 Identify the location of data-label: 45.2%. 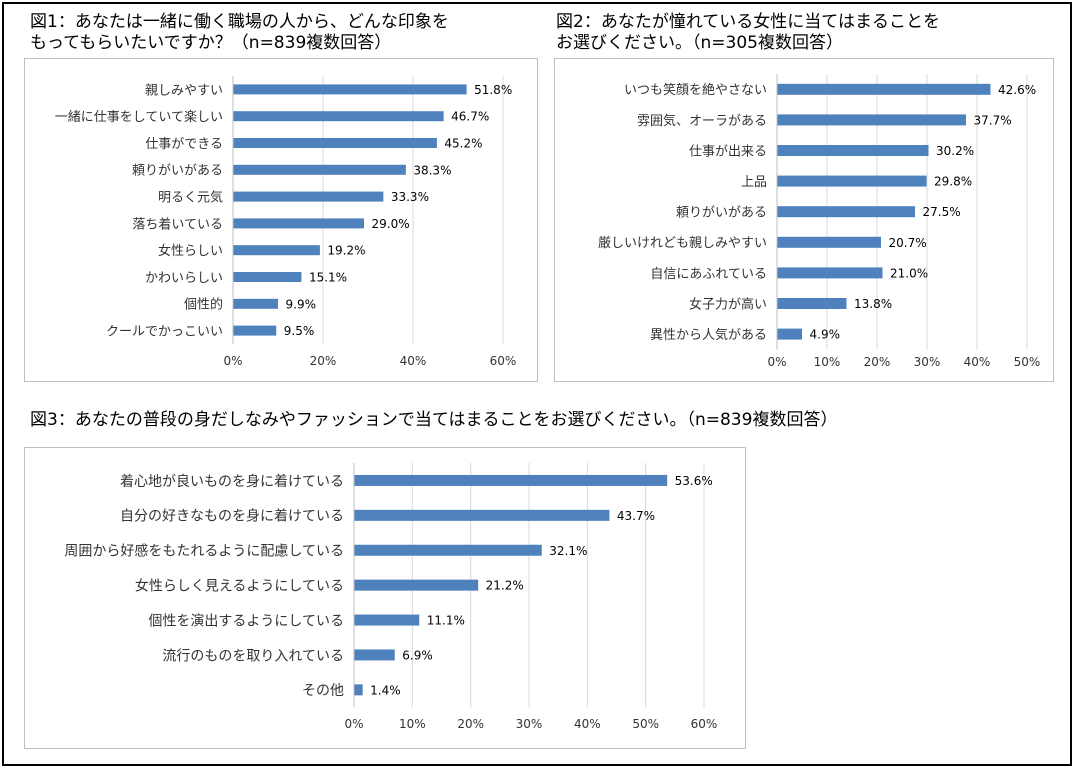
(463, 144).